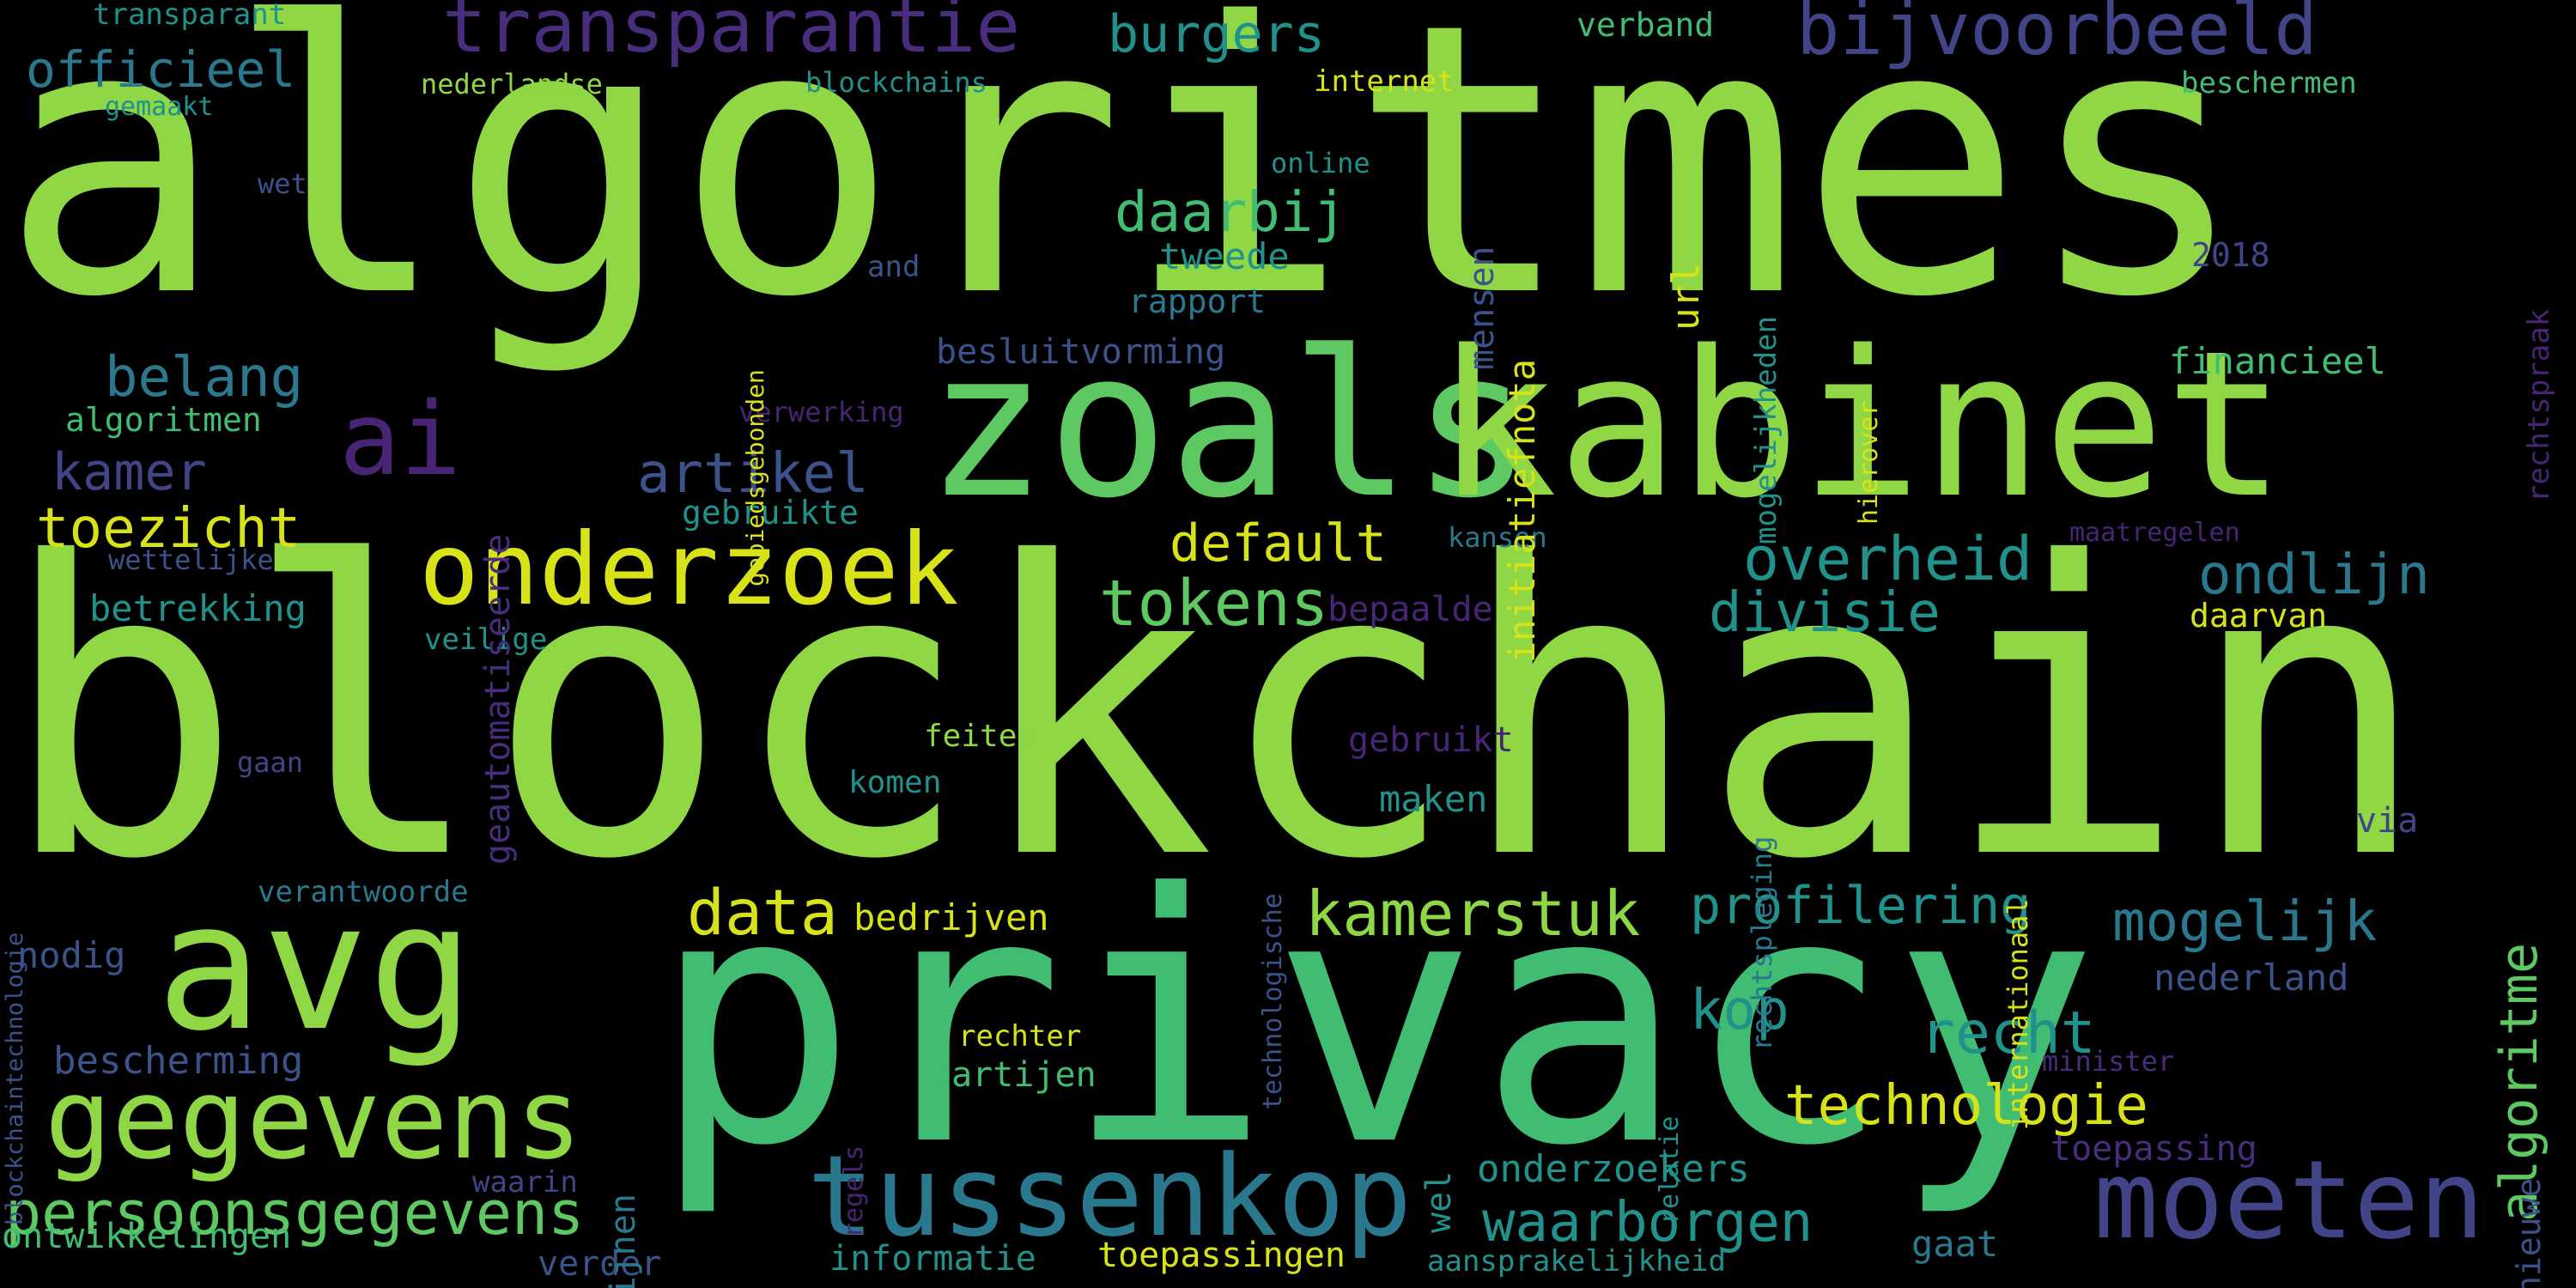  I want to click on word-waarborgen: waarborgen, so click(1648, 1223).